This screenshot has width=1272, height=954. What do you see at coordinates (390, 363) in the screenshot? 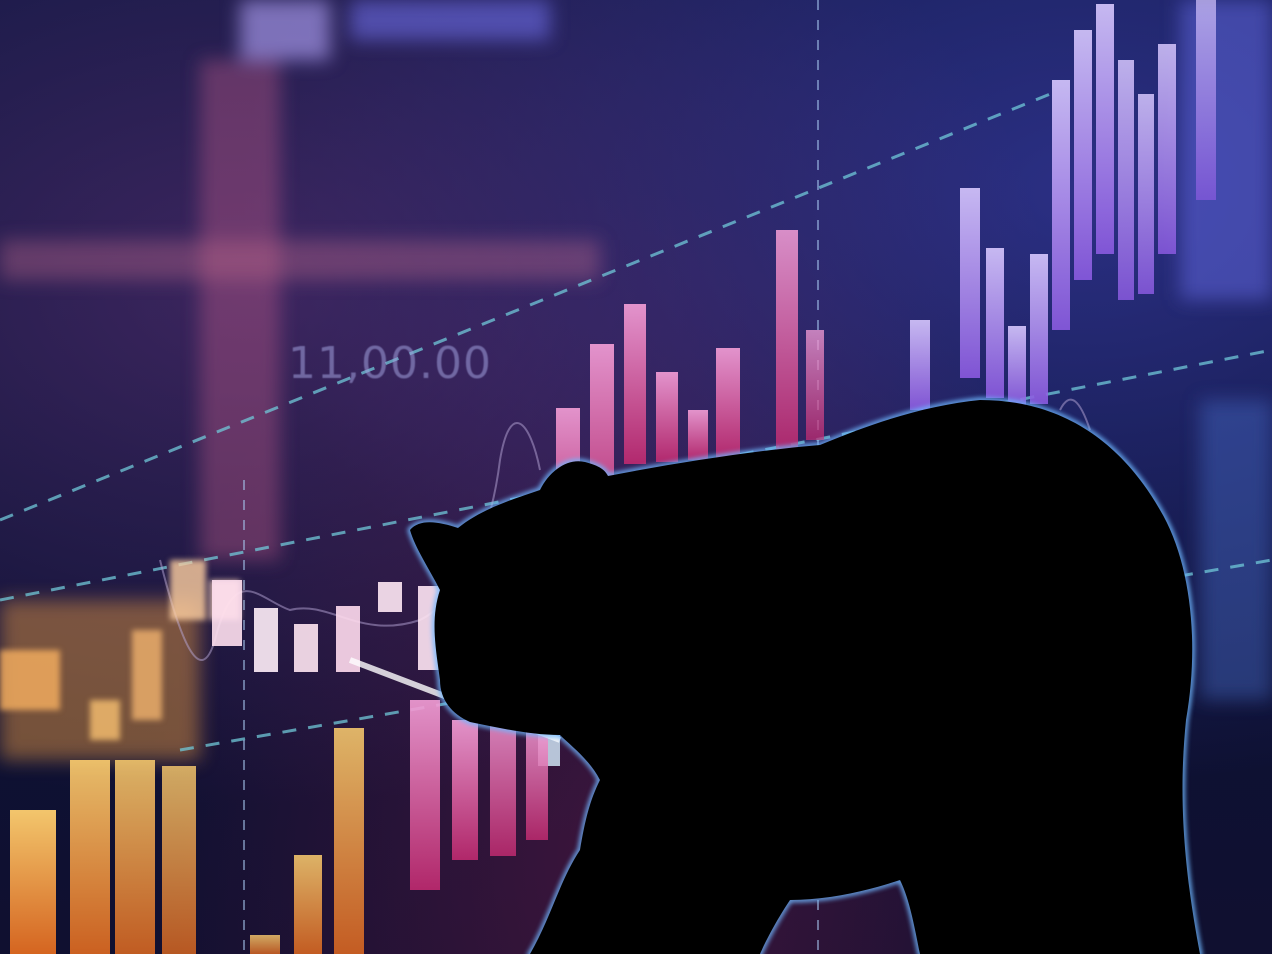
I see `price-overlay-label: 11,00.00` at bounding box center [390, 363].